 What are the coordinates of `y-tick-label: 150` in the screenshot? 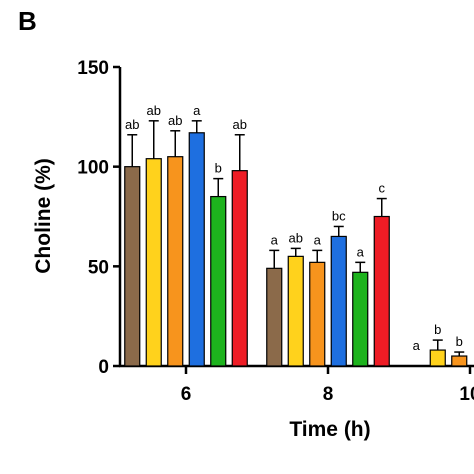 It's located at (93, 68).